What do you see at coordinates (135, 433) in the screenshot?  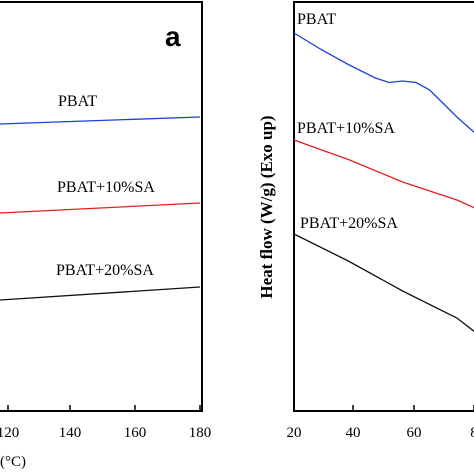 I see `x-tick-label: 160` at bounding box center [135, 433].